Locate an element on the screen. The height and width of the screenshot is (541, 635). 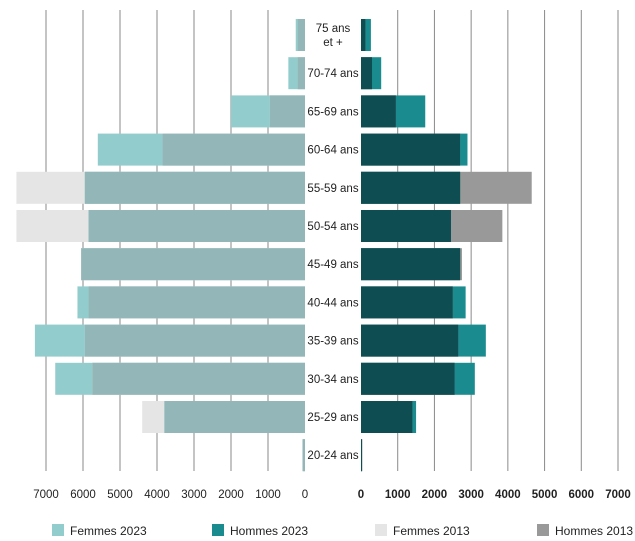
category-label: 20-24 ans is located at coordinates (332, 456).